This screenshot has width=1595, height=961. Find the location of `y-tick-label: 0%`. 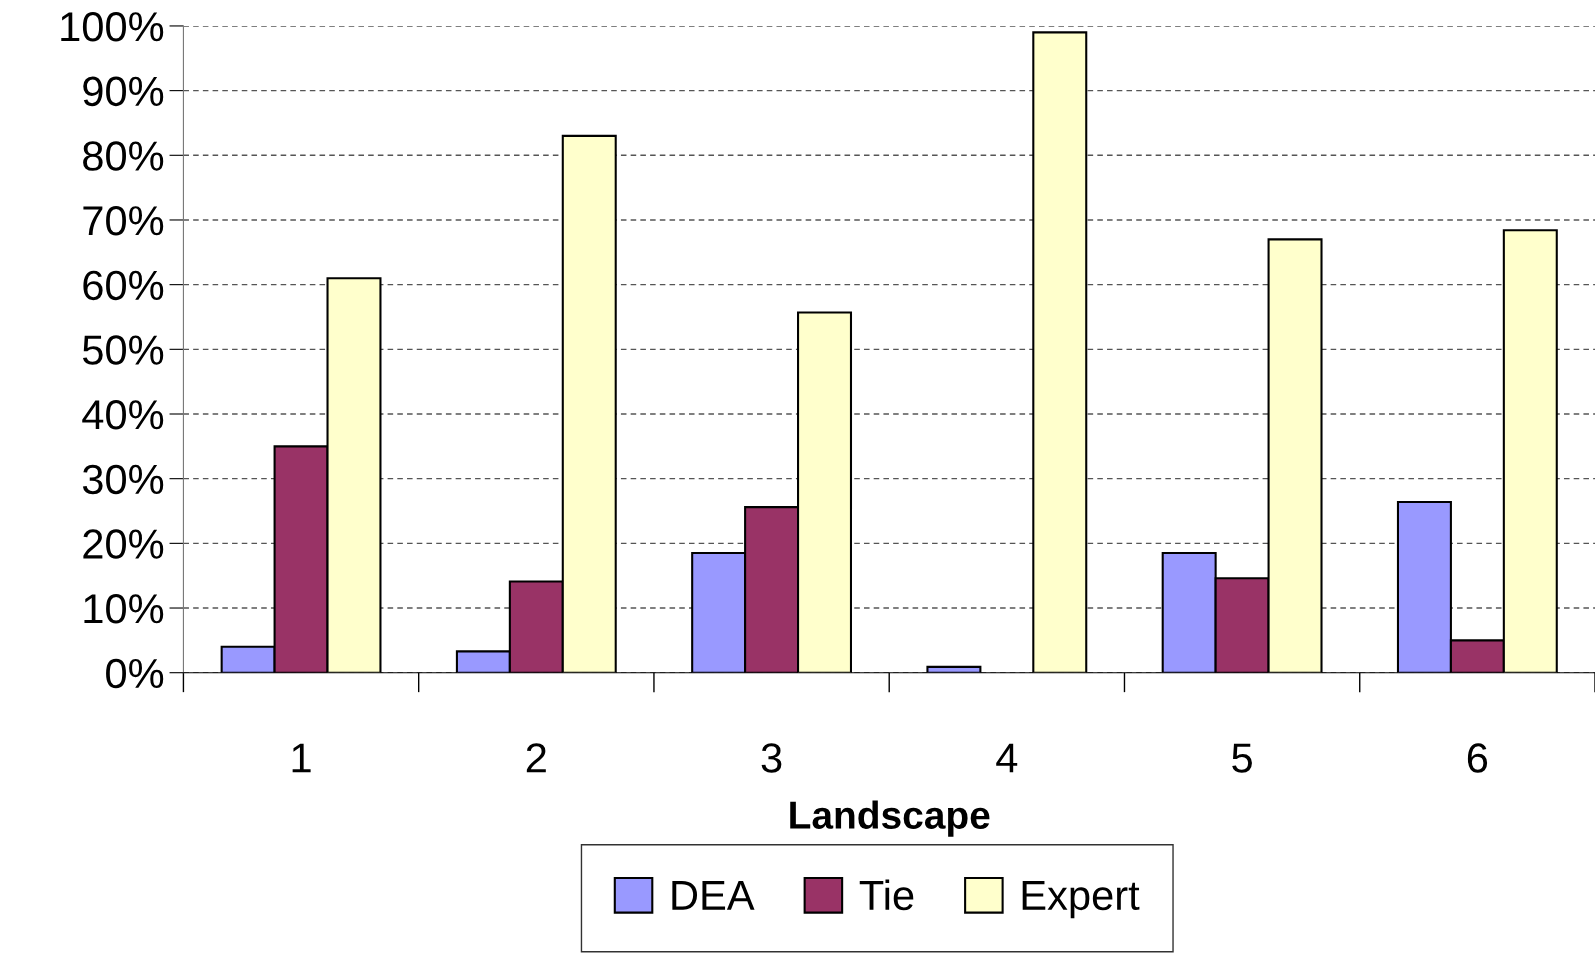

y-tick-label: 0% is located at coordinates (135, 673).